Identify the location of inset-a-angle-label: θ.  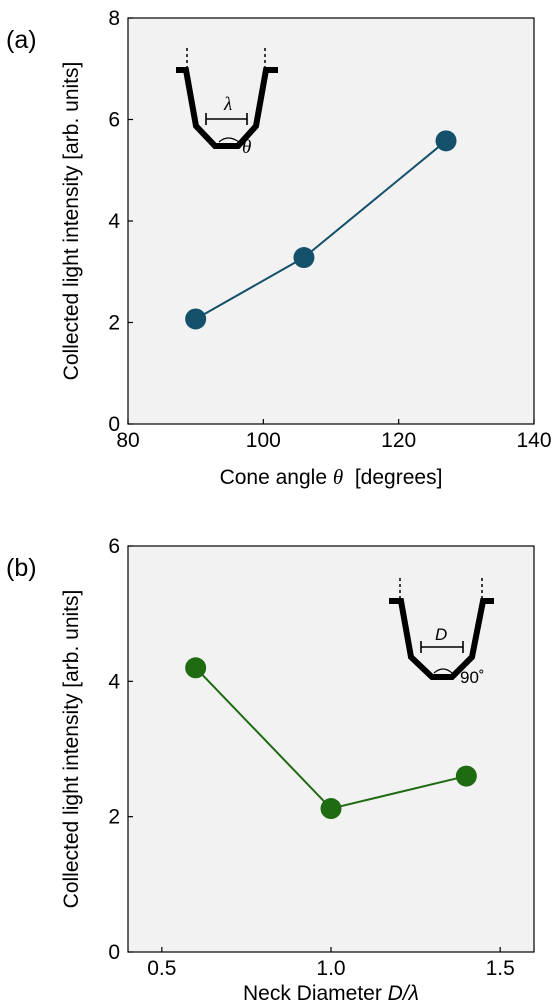
(246, 147).